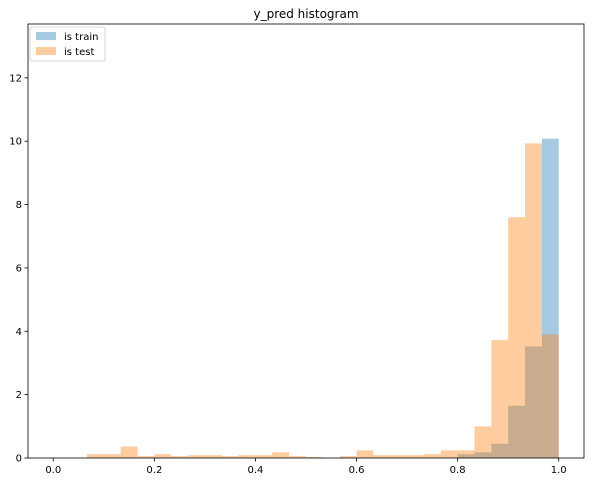  What do you see at coordinates (357, 470) in the screenshot?
I see `x-tick-label: 0.6` at bounding box center [357, 470].